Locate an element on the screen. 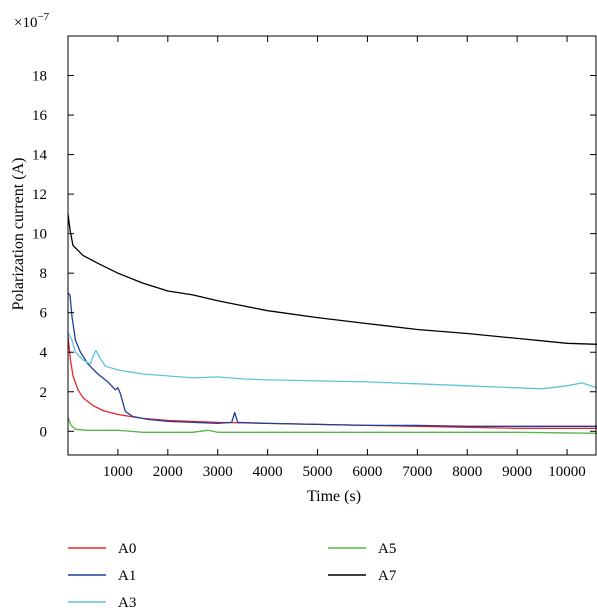 The width and height of the screenshot is (597, 614). x-tick-label: 5000 is located at coordinates (318, 472).